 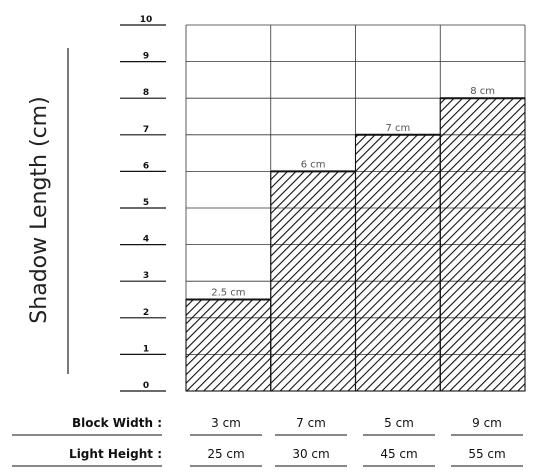 What do you see at coordinates (146, 93) in the screenshot?
I see `y-tick-label: 8` at bounding box center [146, 93].